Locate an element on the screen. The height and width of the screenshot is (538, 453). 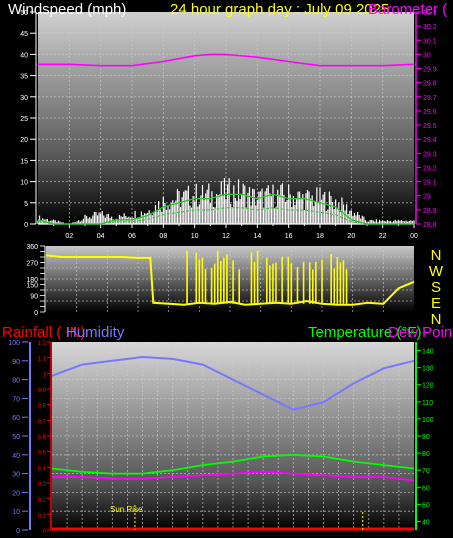
y-tick-label: 45 is located at coordinates (24, 34).